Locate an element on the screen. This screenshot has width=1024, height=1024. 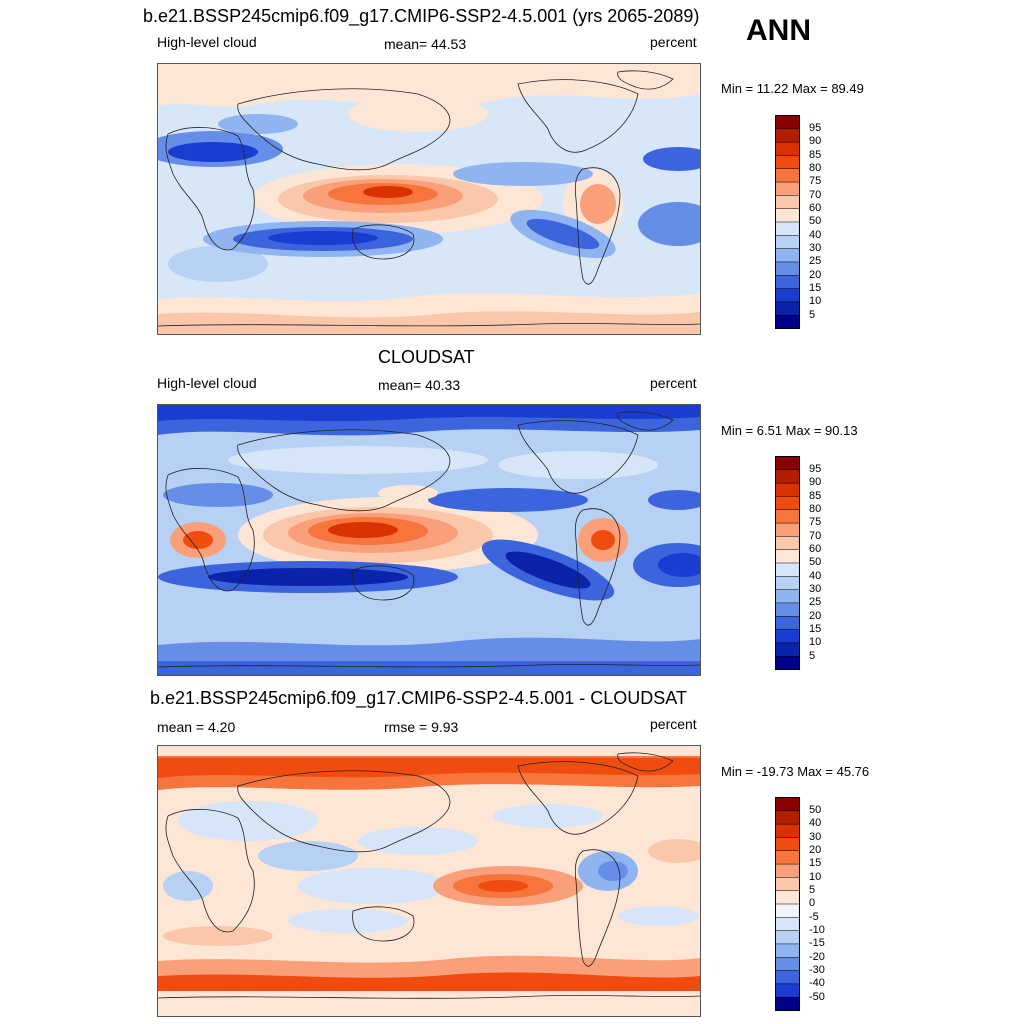
cb3-label: -5 is located at coordinates (814, 917).